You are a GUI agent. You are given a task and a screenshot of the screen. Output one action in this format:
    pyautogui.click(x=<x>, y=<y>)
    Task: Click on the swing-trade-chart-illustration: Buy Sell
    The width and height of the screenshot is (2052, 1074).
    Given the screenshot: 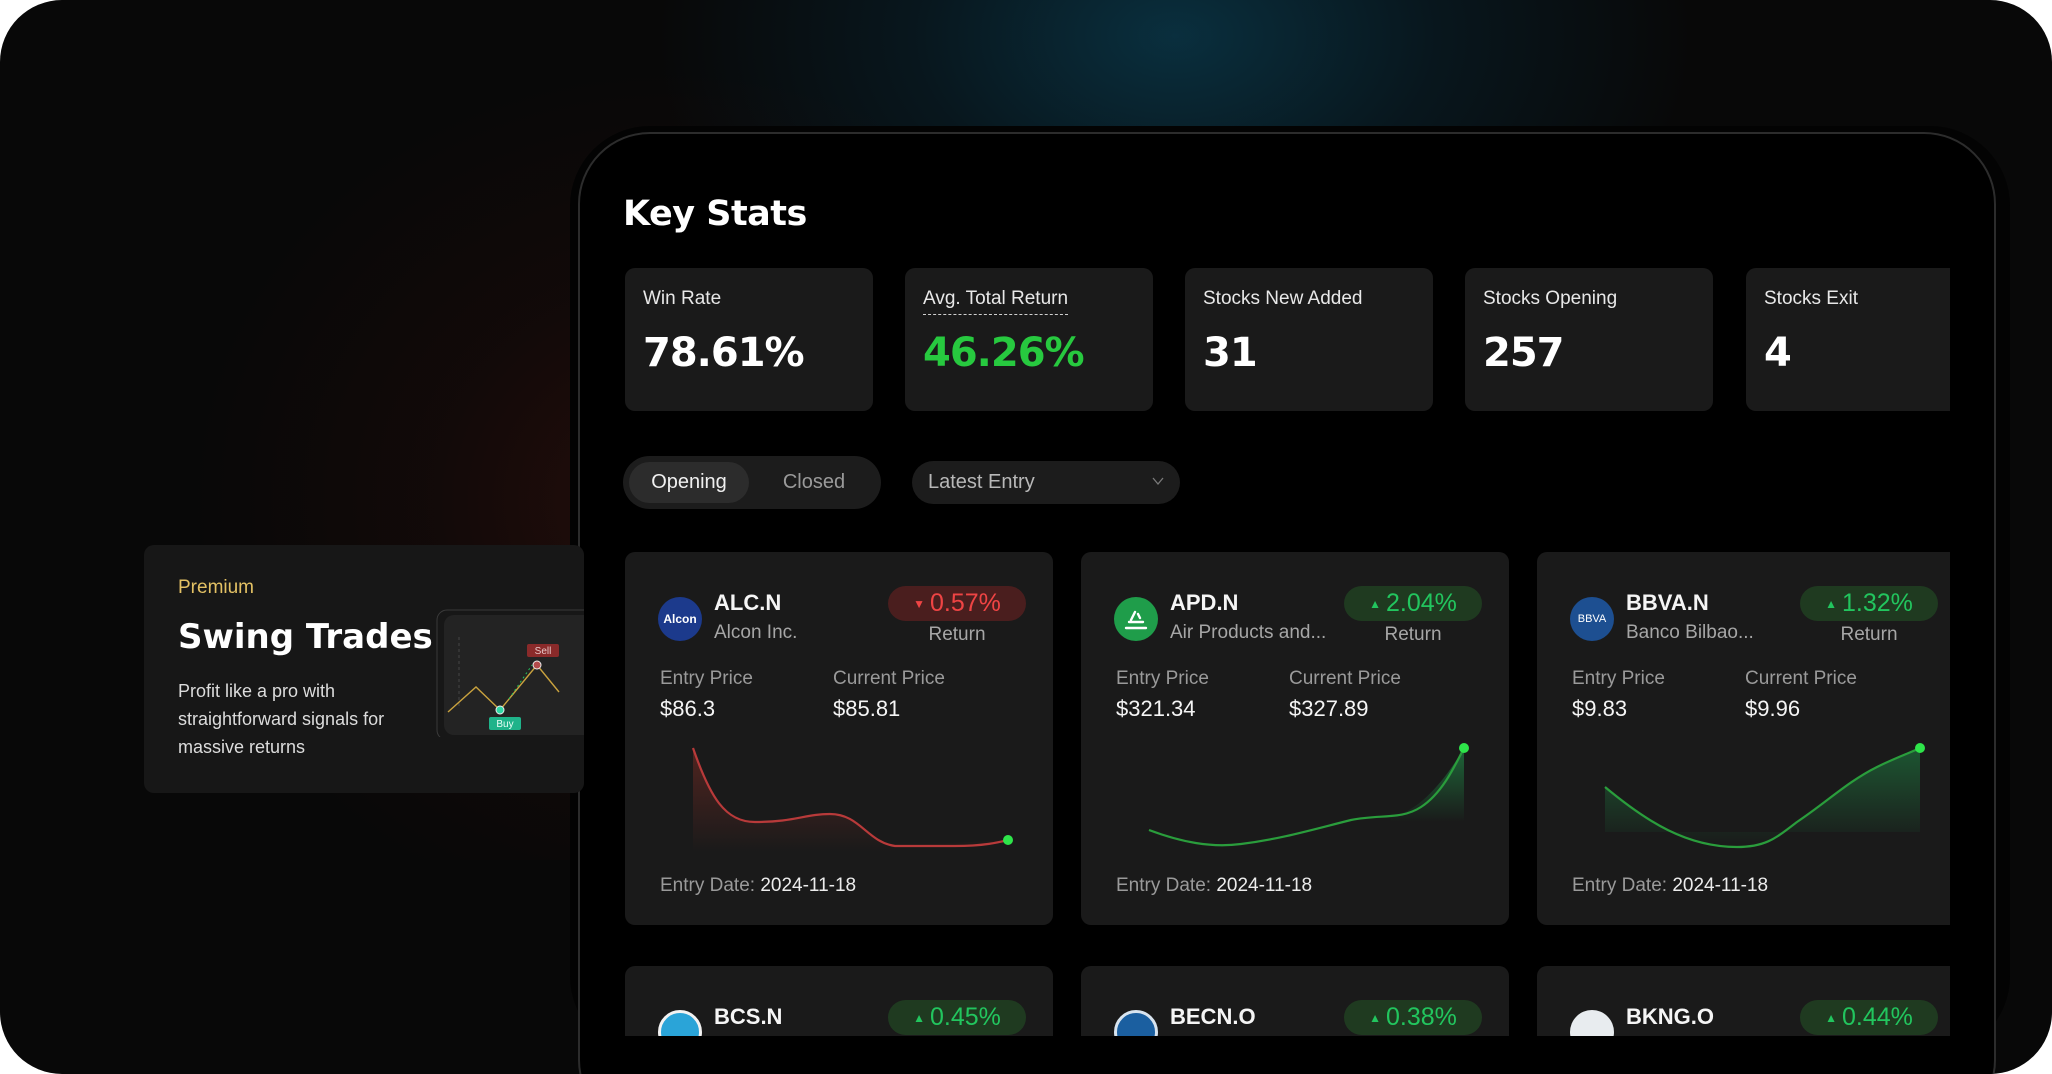 What is the action you would take?
    pyautogui.click(x=510, y=673)
    